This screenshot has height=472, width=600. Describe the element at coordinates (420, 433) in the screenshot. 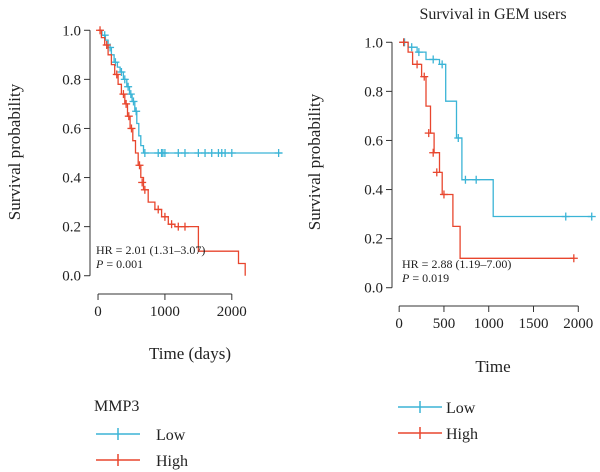

I see `legend-2-high-swatch` at that location.